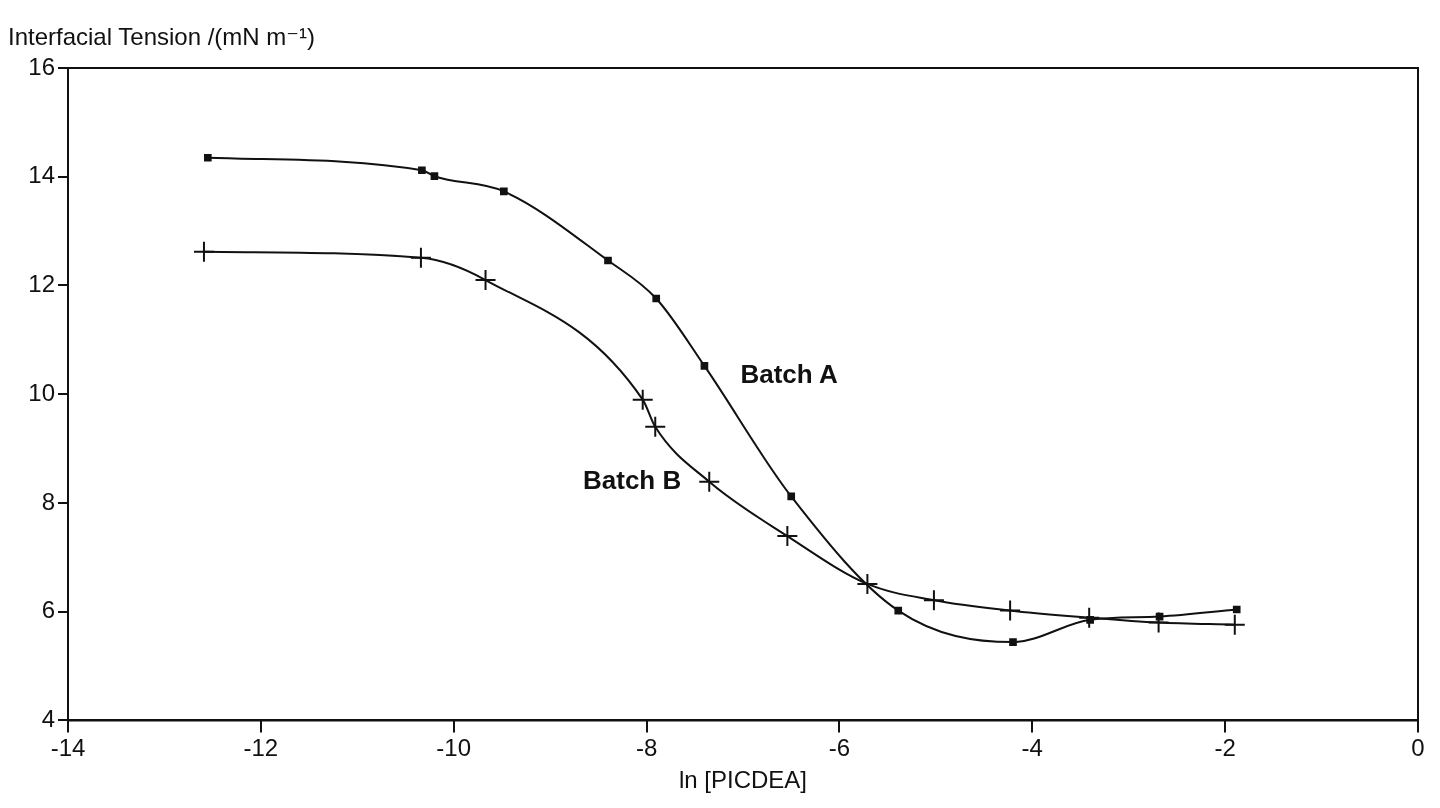 The height and width of the screenshot is (808, 1440). Describe the element at coordinates (454, 748) in the screenshot. I see `x-tick-label: -10` at that location.